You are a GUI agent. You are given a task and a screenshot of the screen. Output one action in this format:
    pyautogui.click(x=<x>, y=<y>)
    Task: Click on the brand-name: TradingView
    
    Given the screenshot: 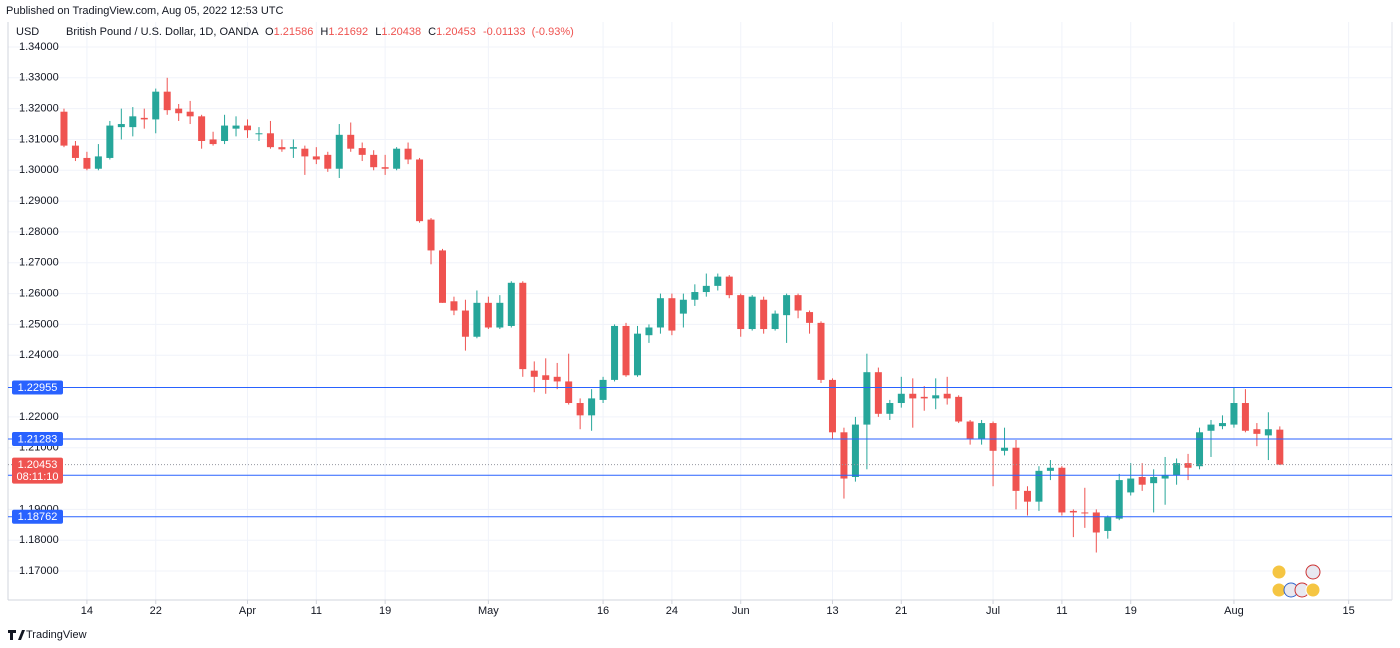 What is the action you would take?
    pyautogui.click(x=56, y=635)
    